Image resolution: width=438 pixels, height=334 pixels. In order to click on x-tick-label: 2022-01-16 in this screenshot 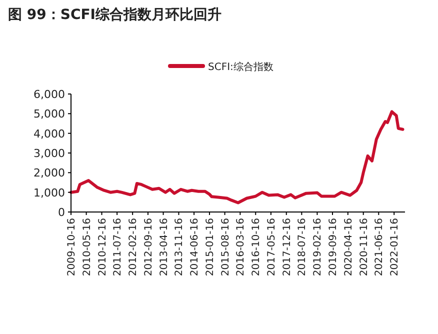, I will do `click(395, 247)`.